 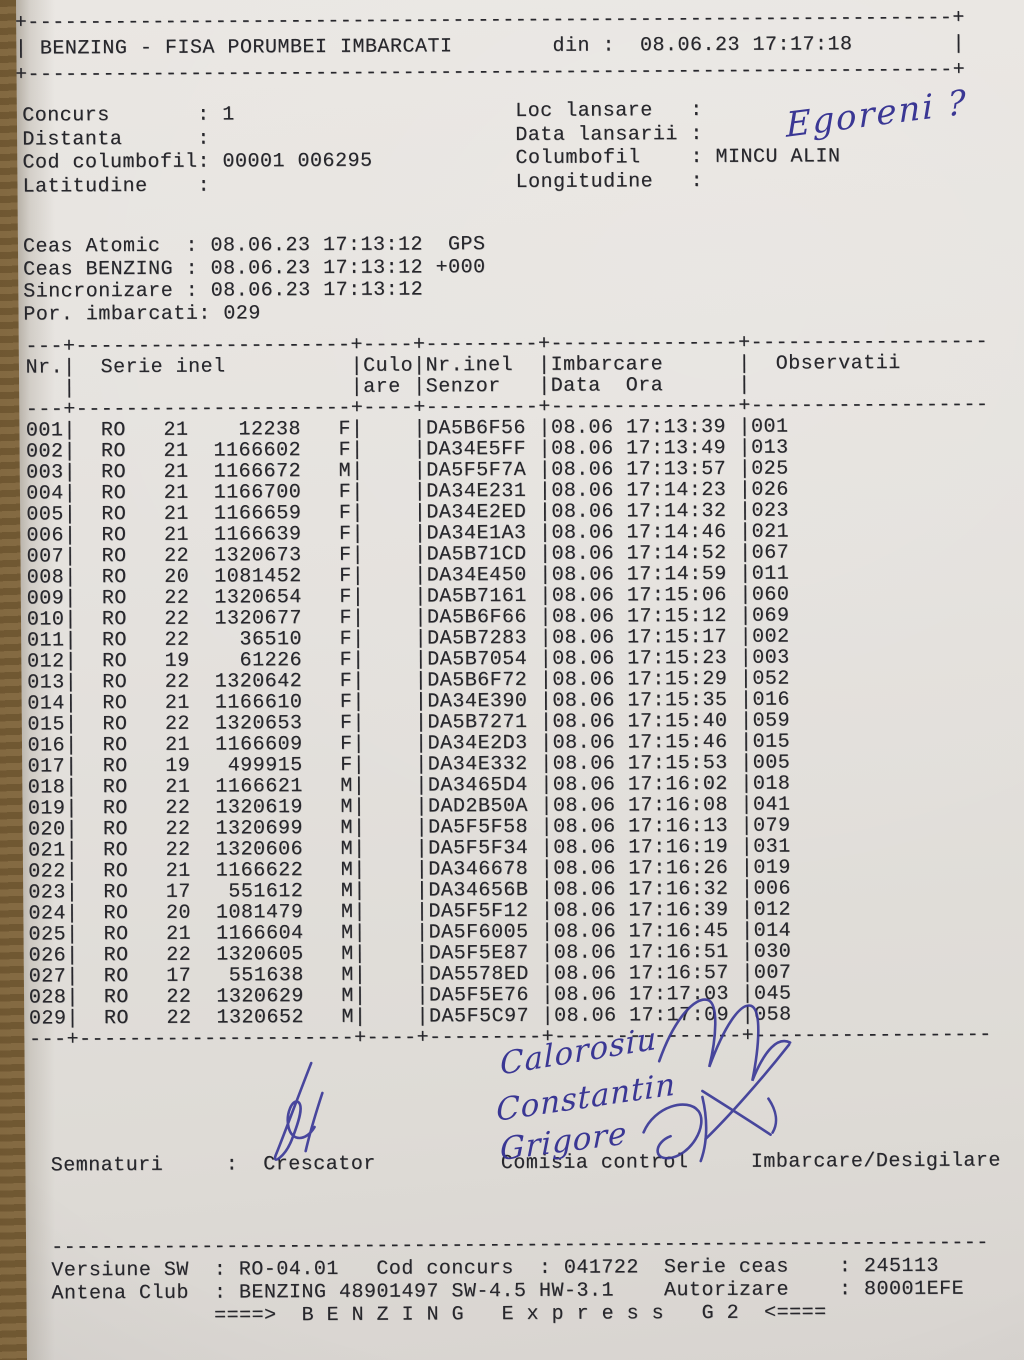 I want to click on field-cod-columbofil: Cod columbofil: 00001 006295, so click(x=197, y=162).